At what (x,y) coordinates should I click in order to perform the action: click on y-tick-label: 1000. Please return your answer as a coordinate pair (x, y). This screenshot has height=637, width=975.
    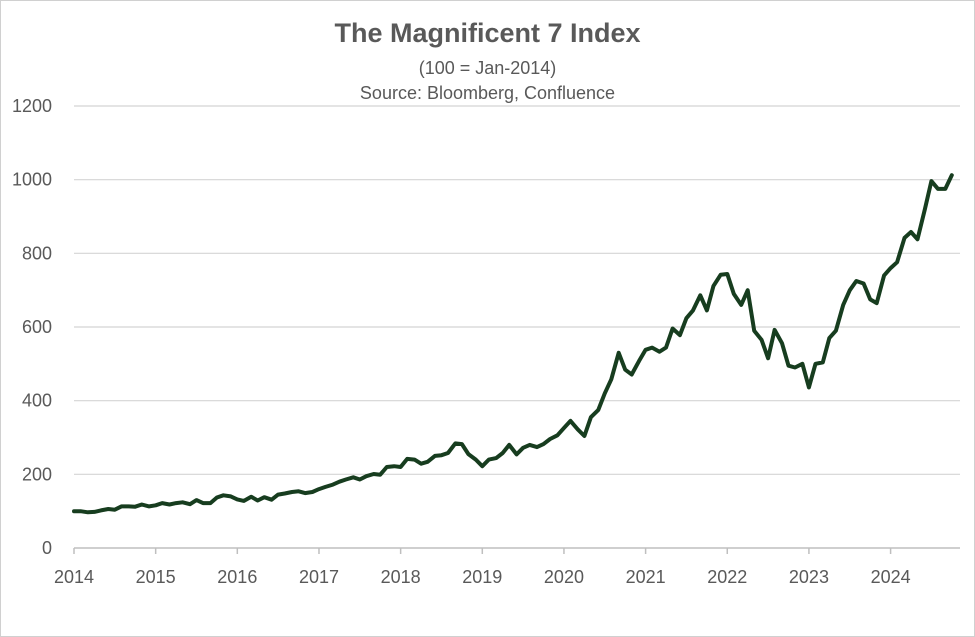
    Looking at the image, I should click on (32, 180).